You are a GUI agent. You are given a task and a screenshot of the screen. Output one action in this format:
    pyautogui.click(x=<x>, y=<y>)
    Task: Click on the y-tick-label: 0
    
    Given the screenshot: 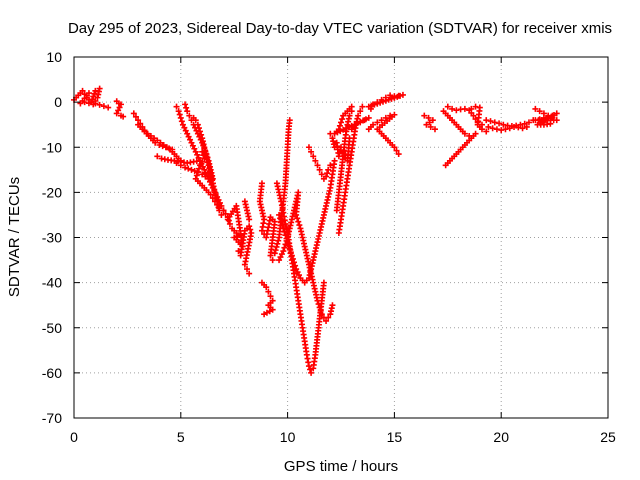 What is the action you would take?
    pyautogui.click(x=58, y=102)
    